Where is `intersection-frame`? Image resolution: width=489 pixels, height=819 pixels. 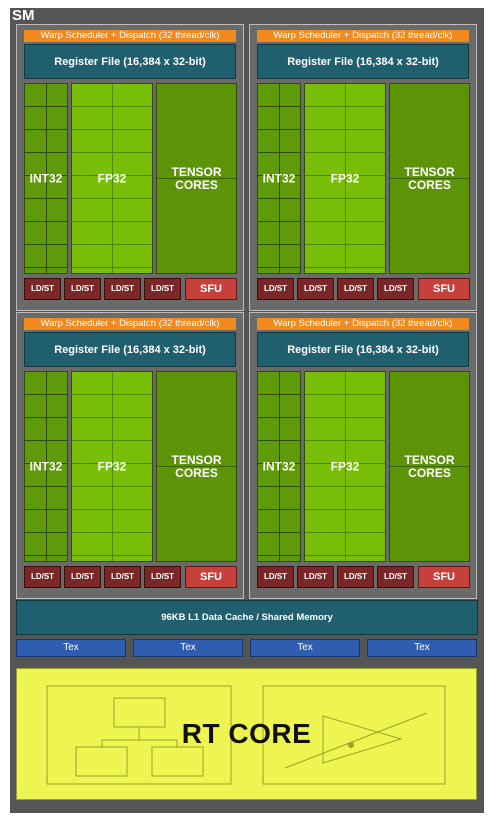
intersection-frame is located at coordinates (354, 735).